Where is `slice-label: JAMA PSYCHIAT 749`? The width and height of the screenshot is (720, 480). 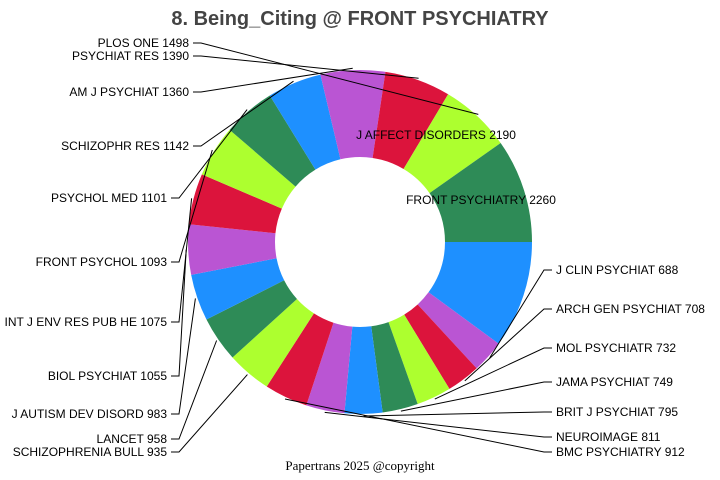 slice-label: JAMA PSYCHIAT 749 is located at coordinates (614, 382).